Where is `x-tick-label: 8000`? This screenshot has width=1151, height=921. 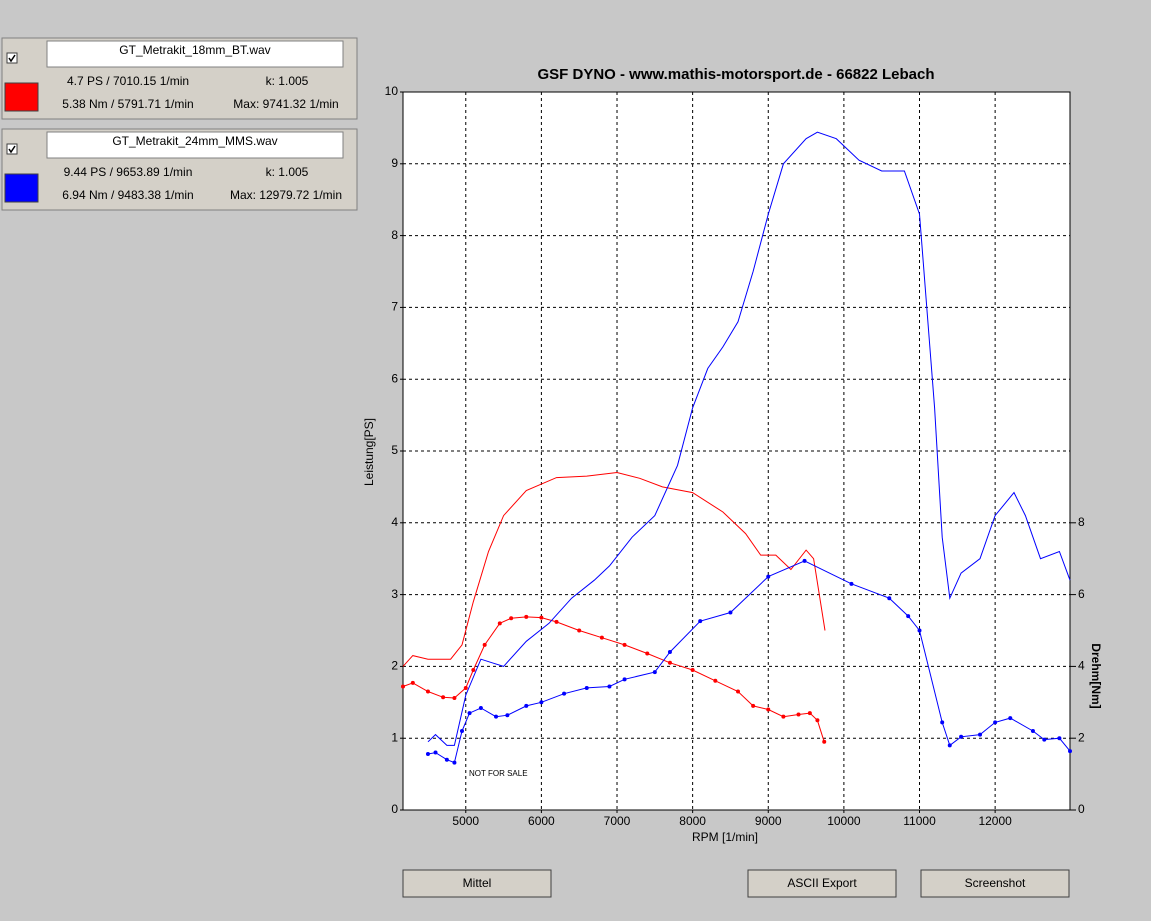 x-tick-label: 8000 is located at coordinates (692, 821).